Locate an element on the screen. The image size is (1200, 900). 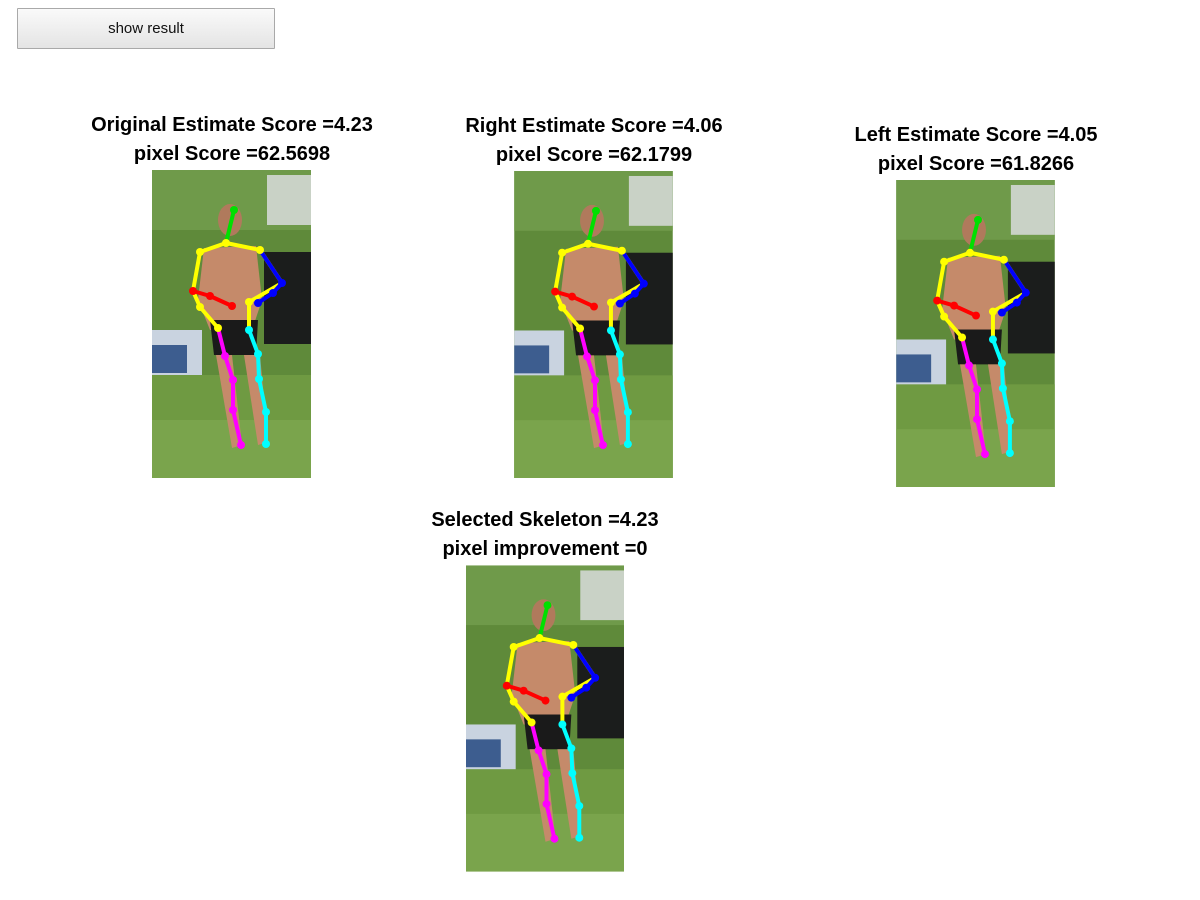
right-estimate-image is located at coordinates (593, 324).